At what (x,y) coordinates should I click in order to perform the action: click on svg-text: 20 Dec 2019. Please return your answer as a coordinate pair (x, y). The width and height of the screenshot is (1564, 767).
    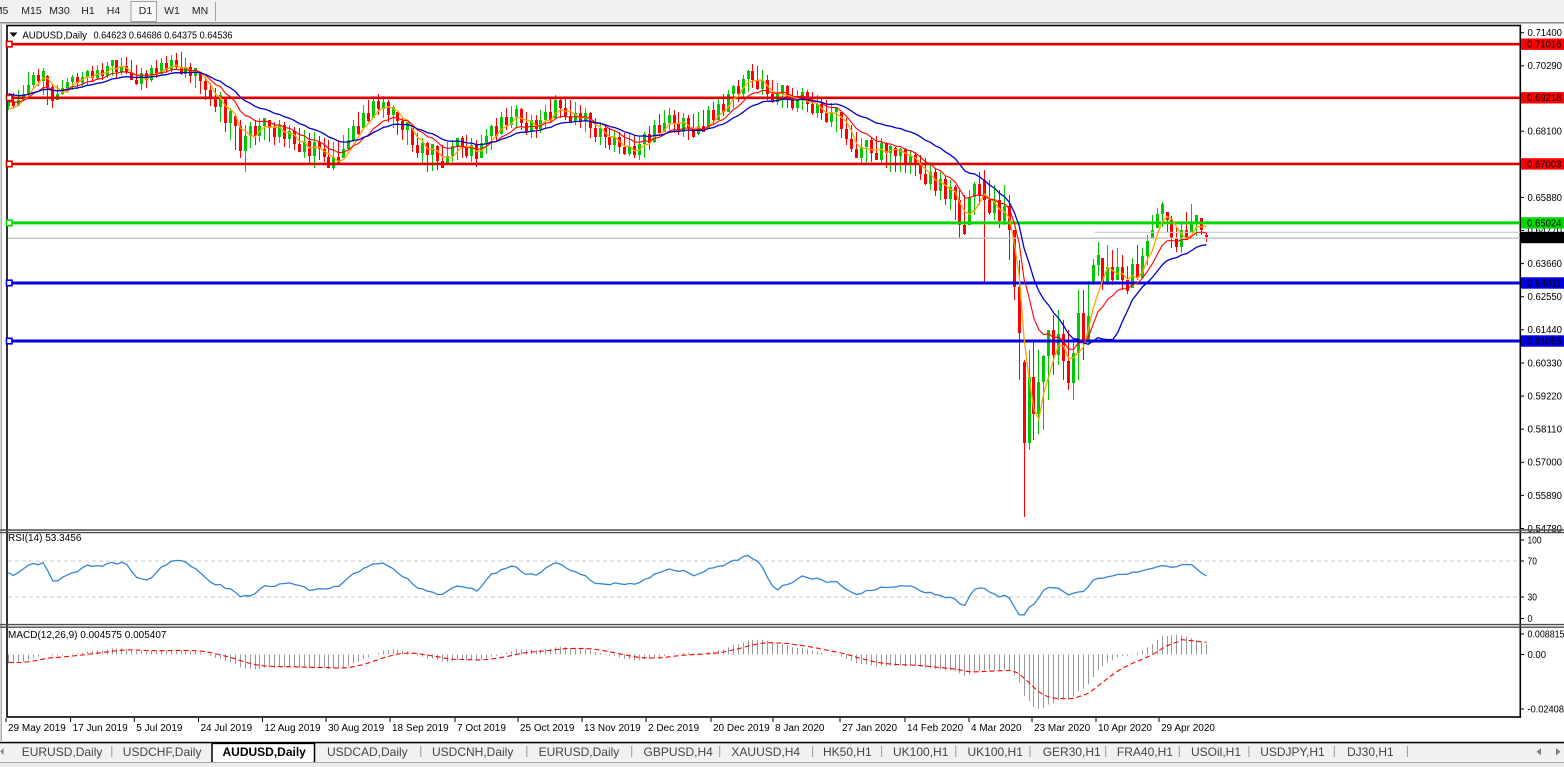
    Looking at the image, I should click on (741, 728).